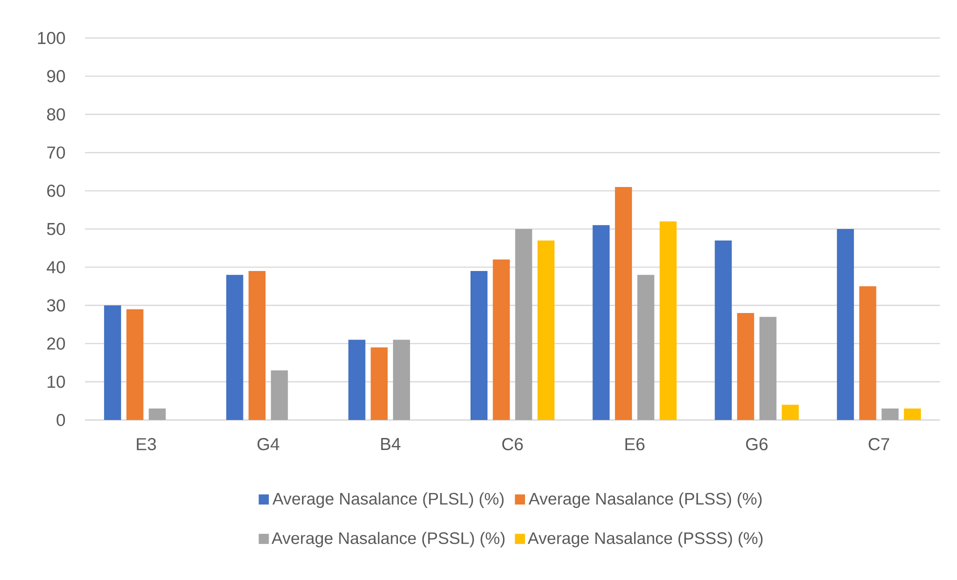 The image size is (957, 580). Describe the element at coordinates (56, 76) in the screenshot. I see `y-tick-label: 90` at that location.